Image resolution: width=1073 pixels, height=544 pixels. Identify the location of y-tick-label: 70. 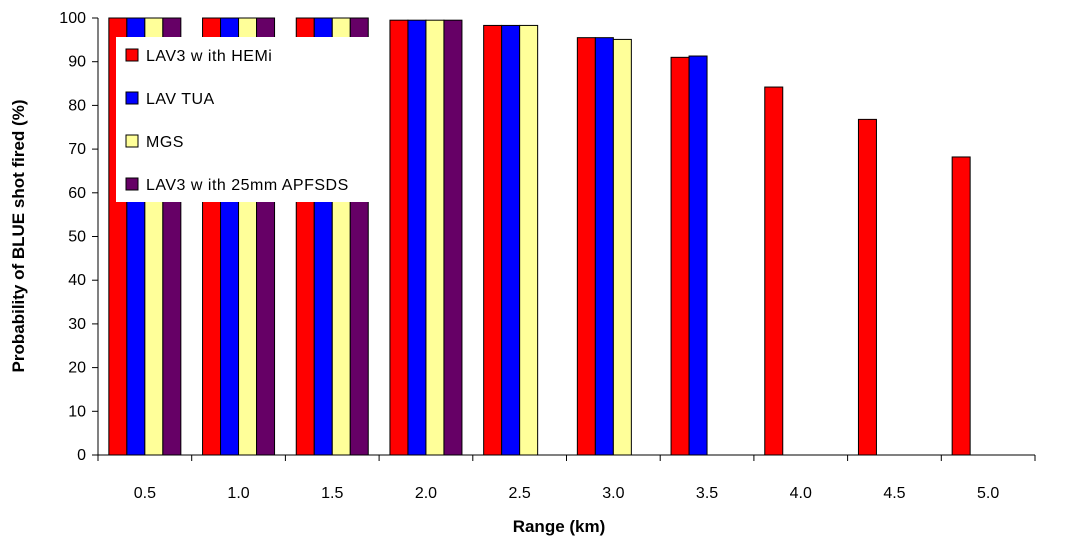
(77, 149).